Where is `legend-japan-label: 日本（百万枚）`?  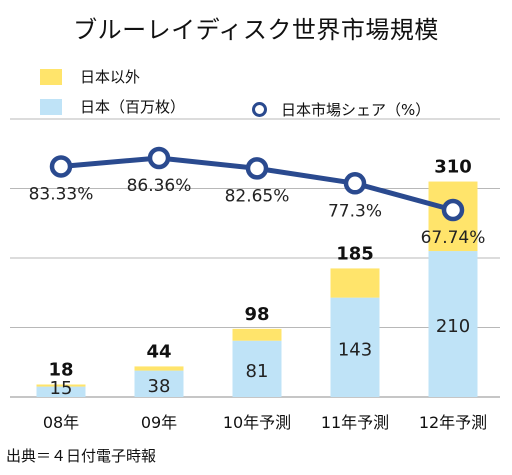 legend-japan-label: 日本（百万枚） is located at coordinates (133, 107).